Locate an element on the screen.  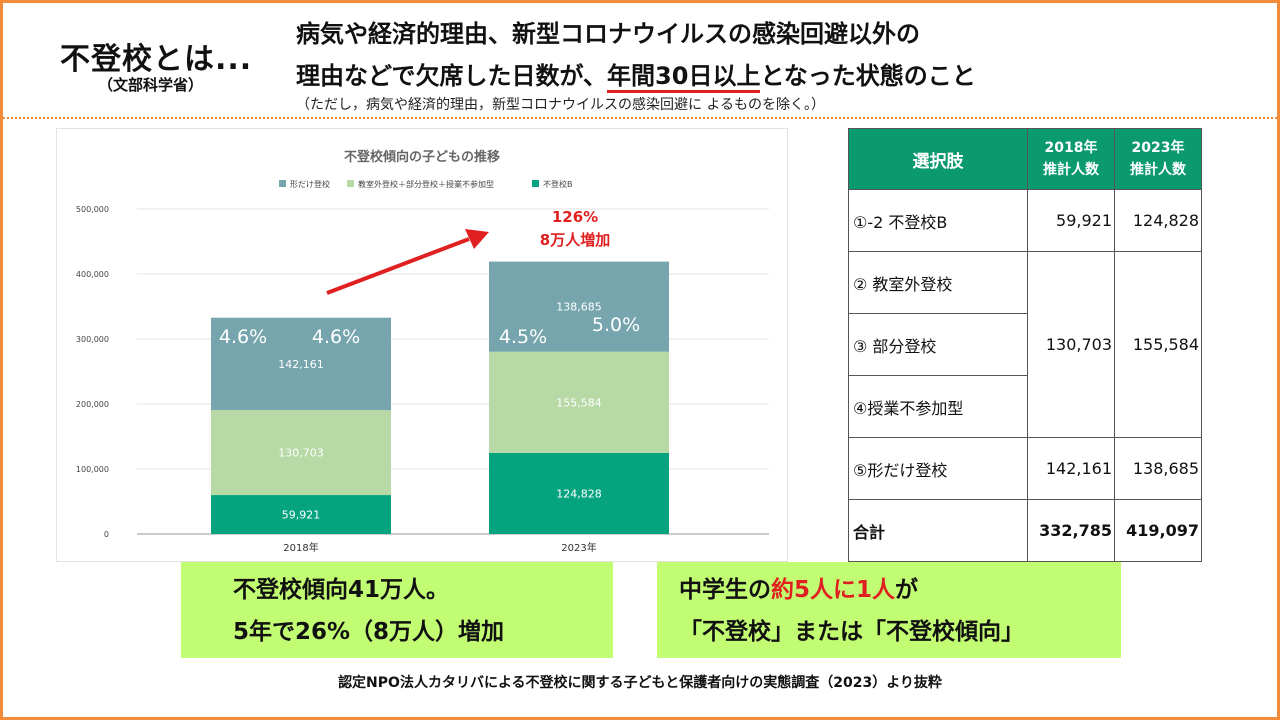
cell-2018: 59,921 is located at coordinates (1071, 220).